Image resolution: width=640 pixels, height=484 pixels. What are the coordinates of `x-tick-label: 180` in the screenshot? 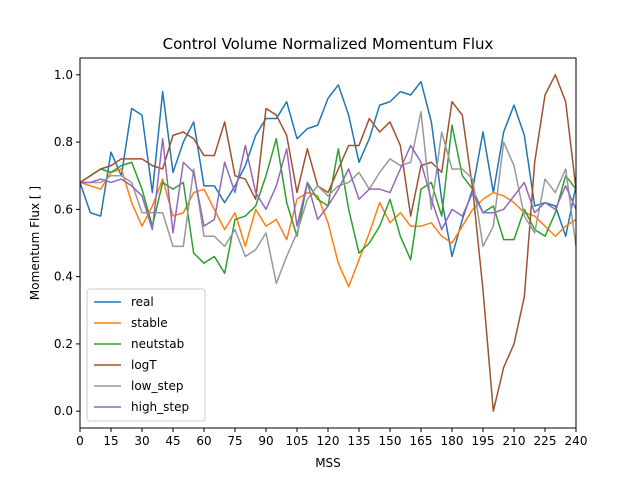 It's located at (452, 441).